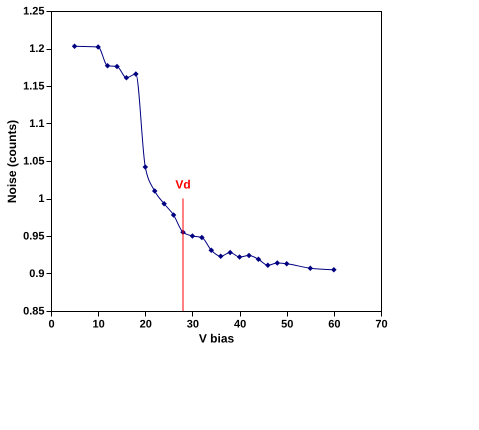 The image size is (479, 430). I want to click on x-tick-label: 40, so click(240, 324).